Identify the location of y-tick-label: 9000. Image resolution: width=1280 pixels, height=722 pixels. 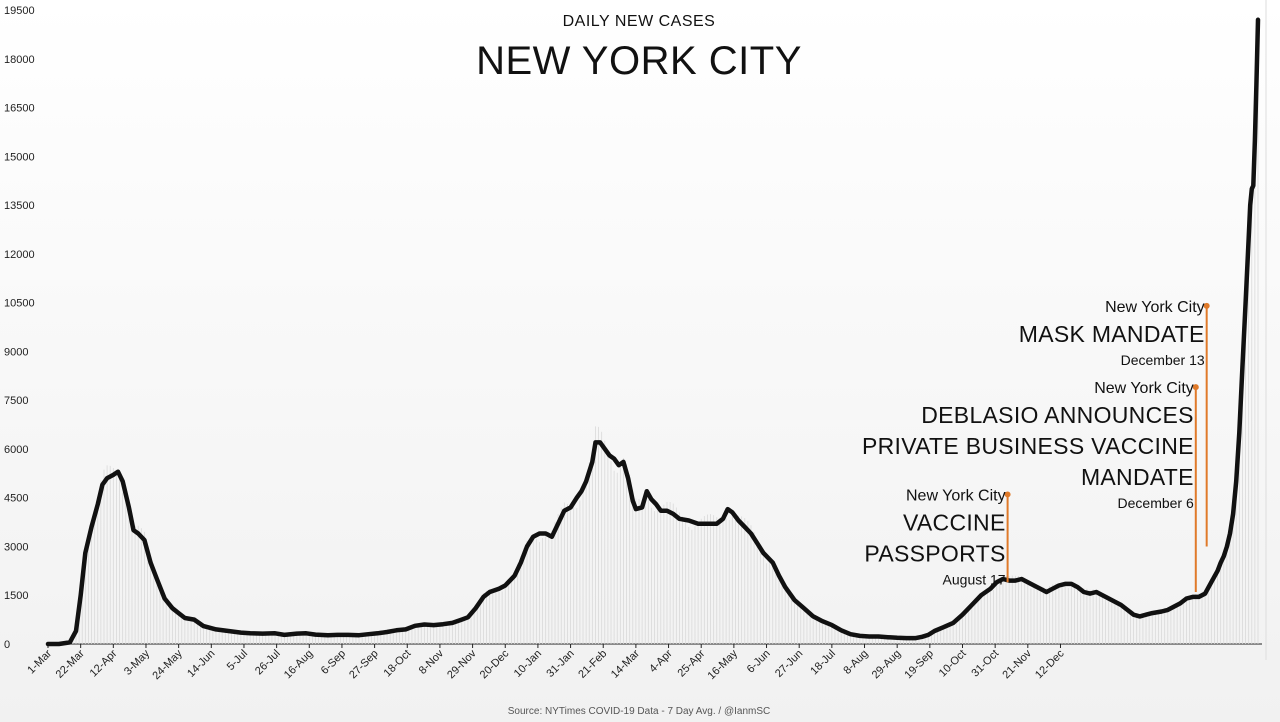
(16, 352).